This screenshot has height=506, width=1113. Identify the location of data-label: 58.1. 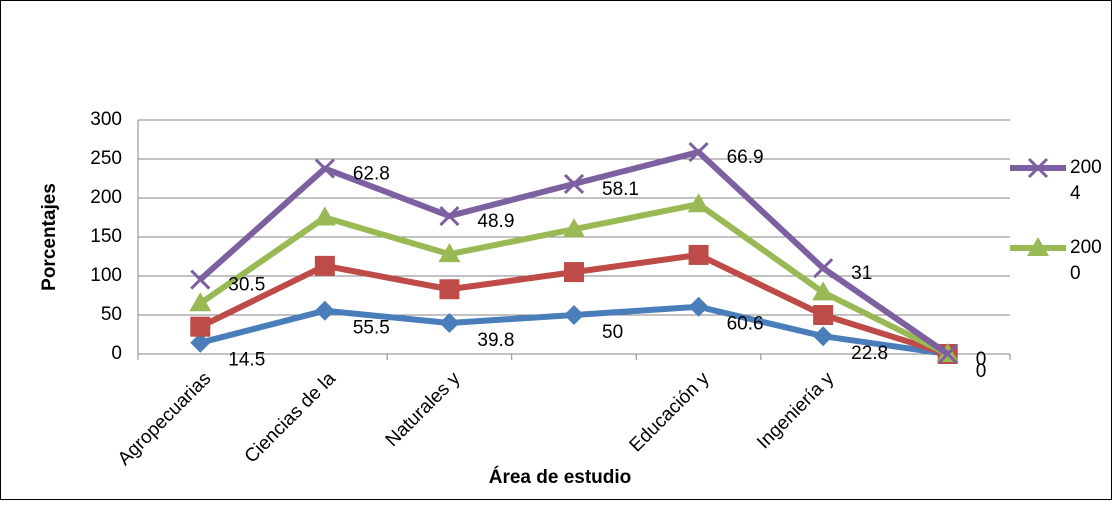
(620, 189).